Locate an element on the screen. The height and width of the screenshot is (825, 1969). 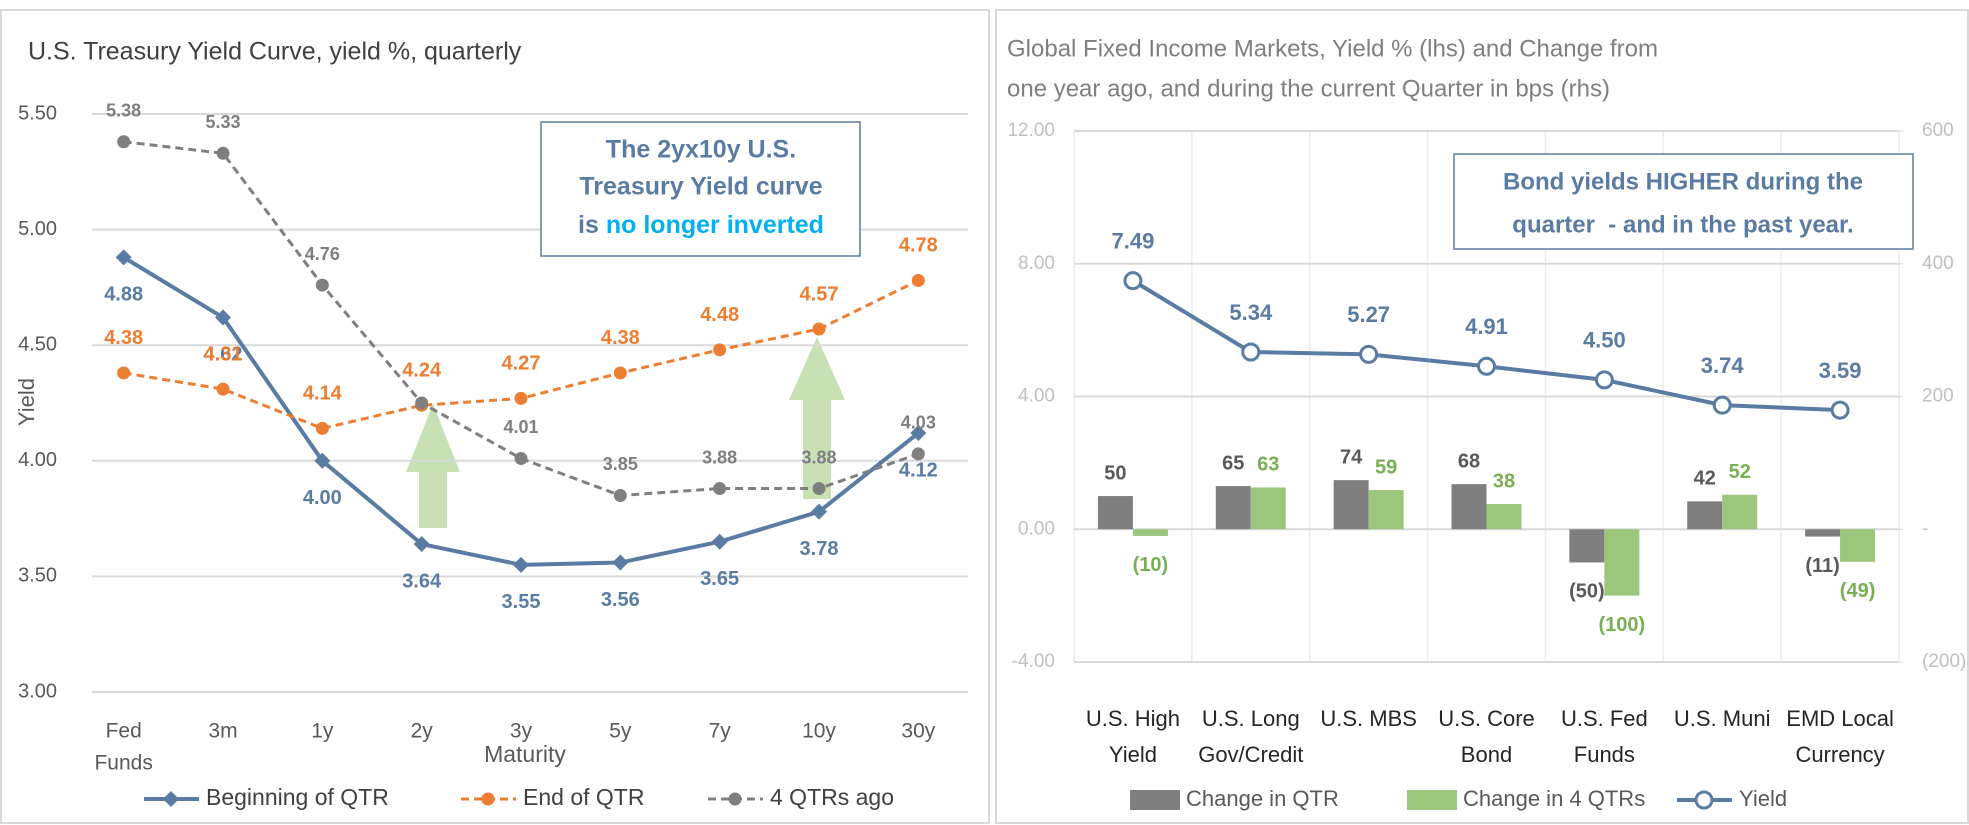
legend-swatch is located at coordinates (1432, 800).